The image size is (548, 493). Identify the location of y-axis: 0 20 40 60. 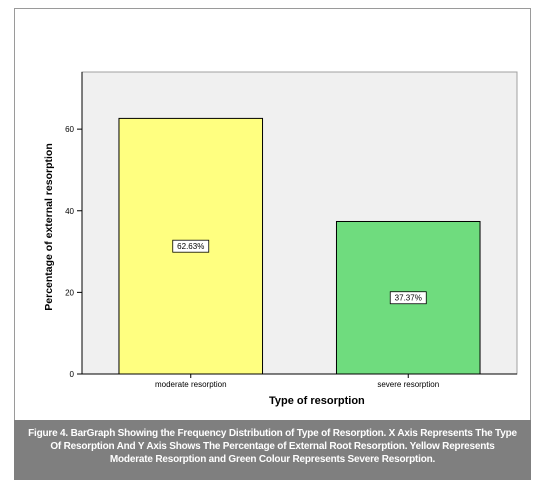
(74, 225).